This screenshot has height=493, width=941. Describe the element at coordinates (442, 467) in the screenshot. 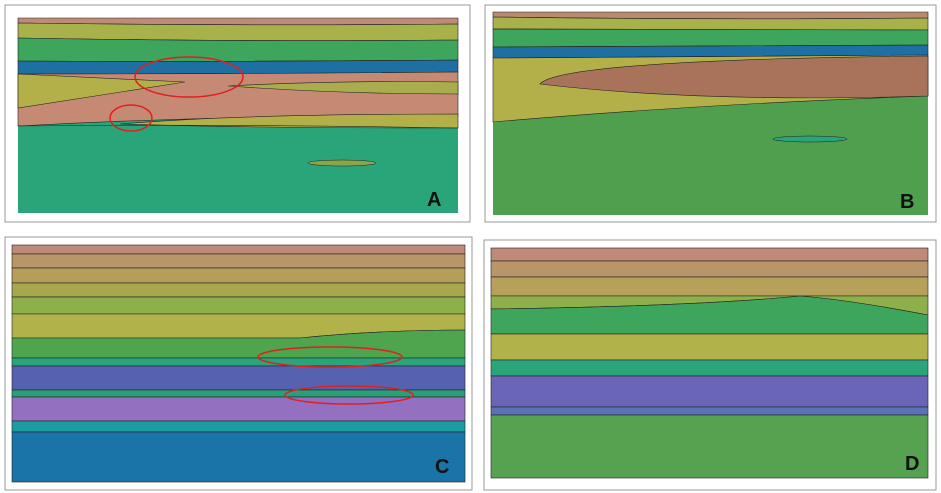

I see `panel-label: C` at that location.